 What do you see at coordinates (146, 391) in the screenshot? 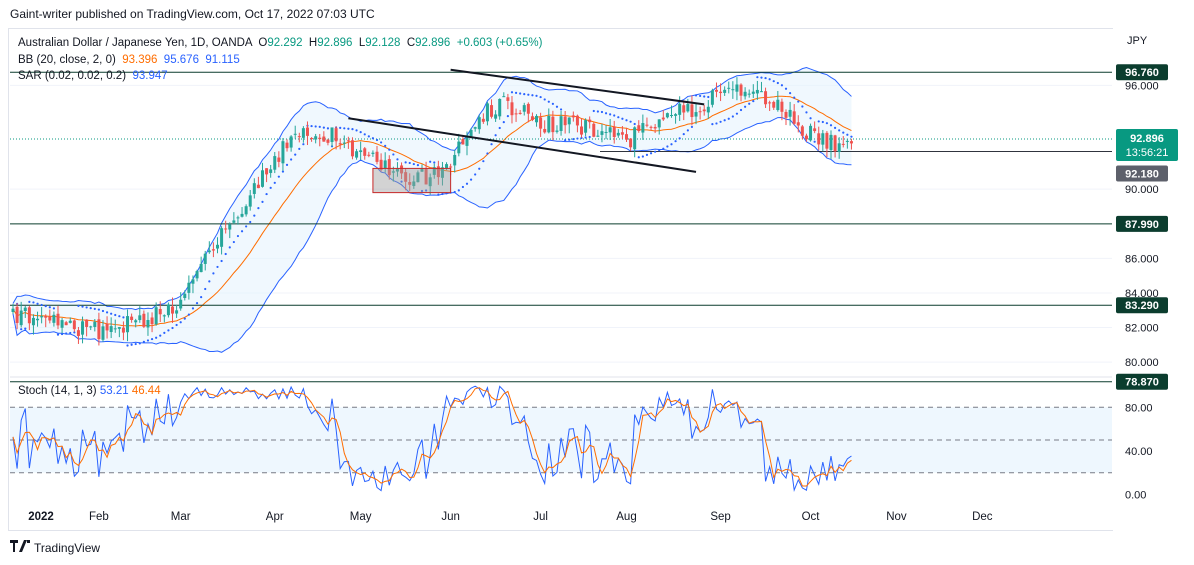
I see `stoch-d-value: 46.44` at bounding box center [146, 391].